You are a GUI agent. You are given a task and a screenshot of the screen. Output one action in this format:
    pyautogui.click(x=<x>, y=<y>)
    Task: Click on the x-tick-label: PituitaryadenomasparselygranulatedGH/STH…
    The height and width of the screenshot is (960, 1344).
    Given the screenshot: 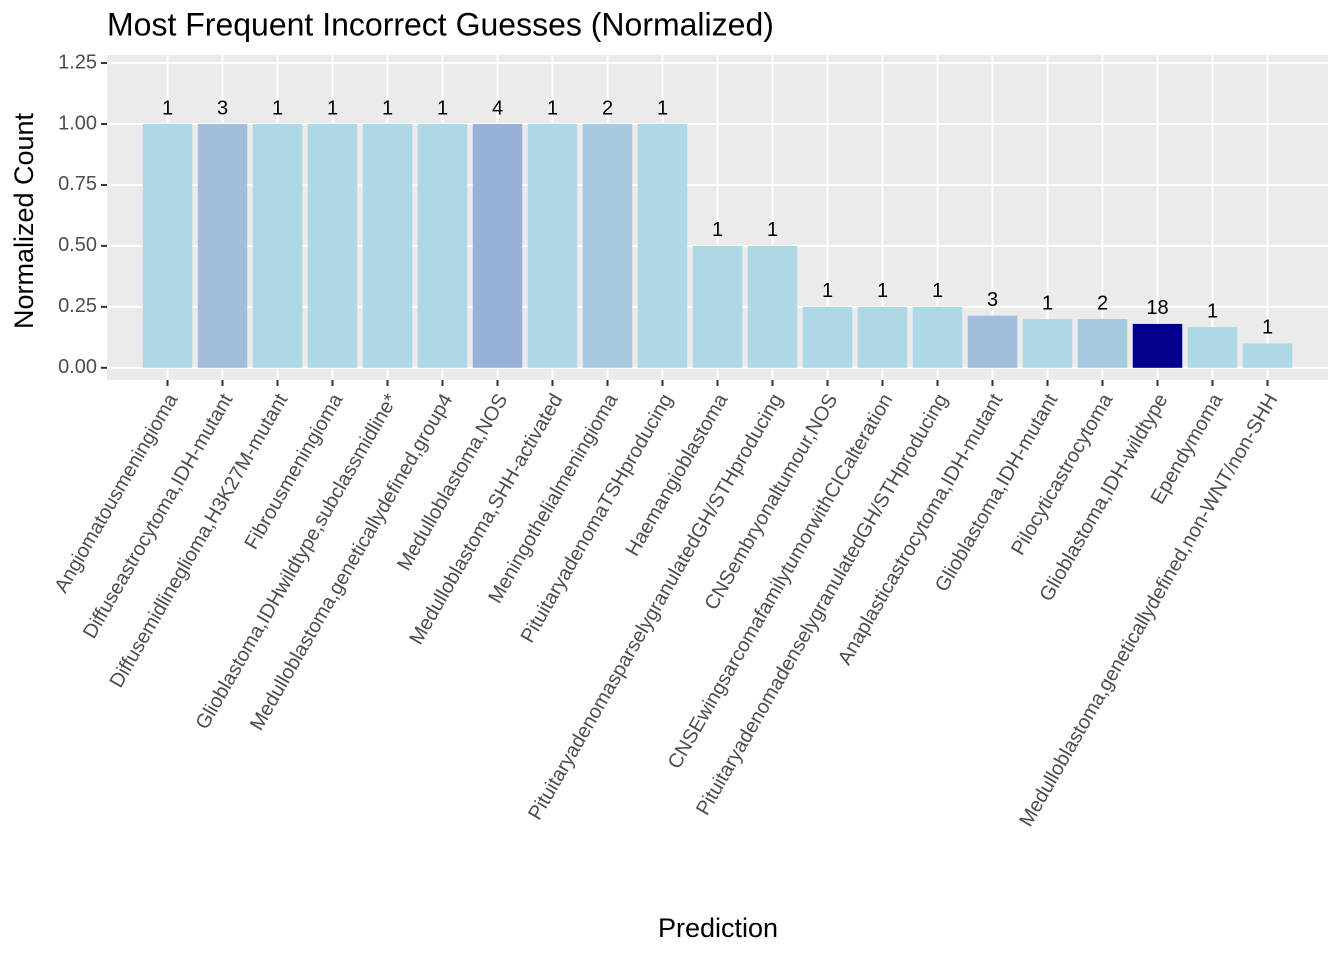 What is the action you would take?
    pyautogui.click(x=655, y=607)
    